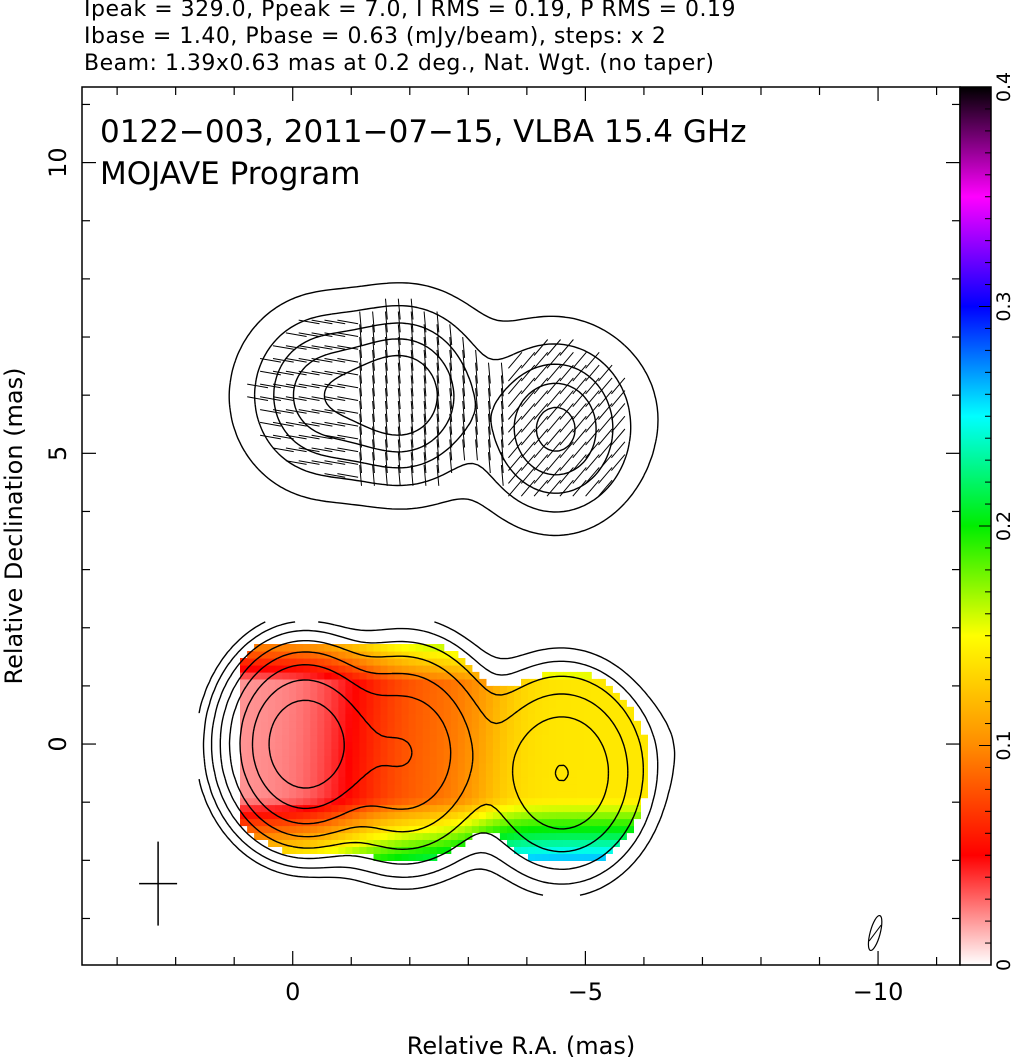 Image resolution: width=1021 pixels, height=1060 pixels. I want to click on x-tick-label: −10, so click(878, 992).